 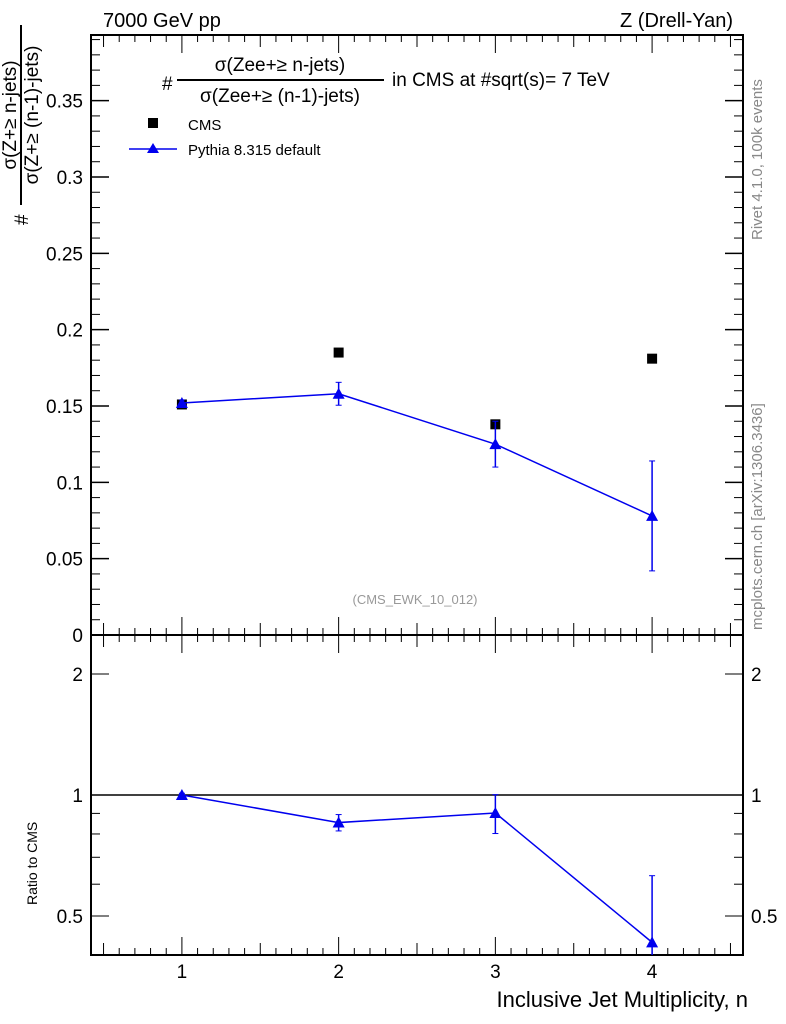 What do you see at coordinates (77, 636) in the screenshot?
I see `y-tick-label: 0` at bounding box center [77, 636].